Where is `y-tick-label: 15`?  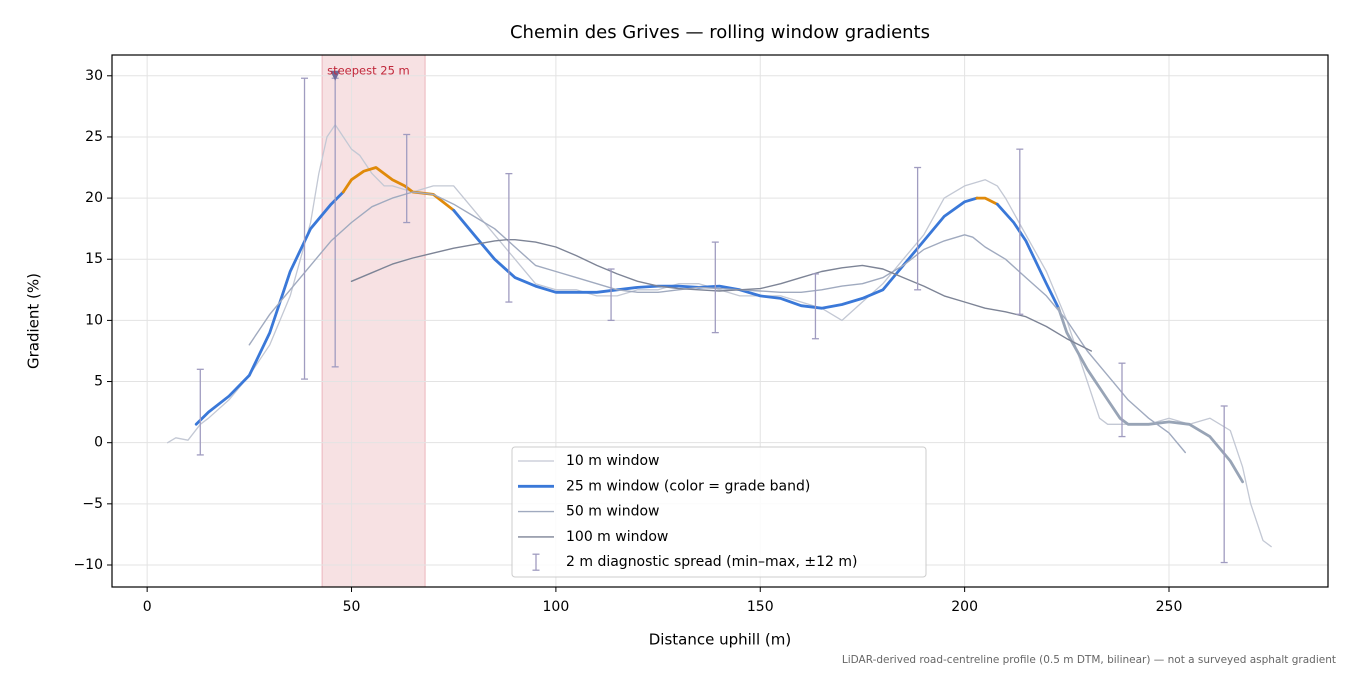 y-tick-label: 15 is located at coordinates (94, 259).